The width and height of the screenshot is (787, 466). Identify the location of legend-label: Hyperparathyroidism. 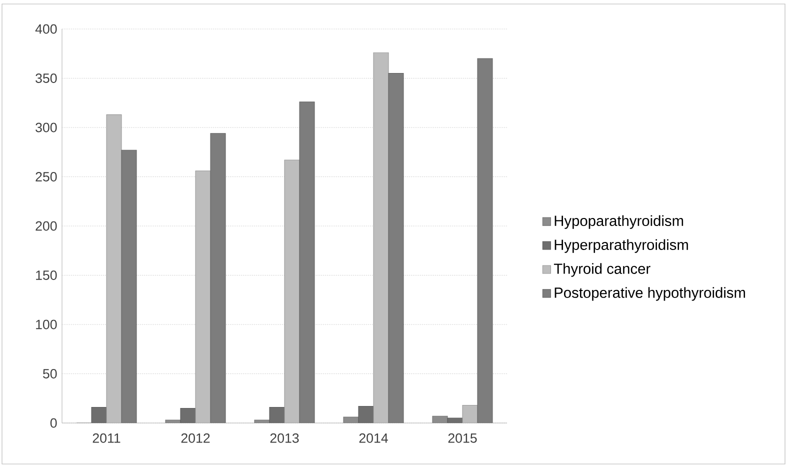
(621, 246).